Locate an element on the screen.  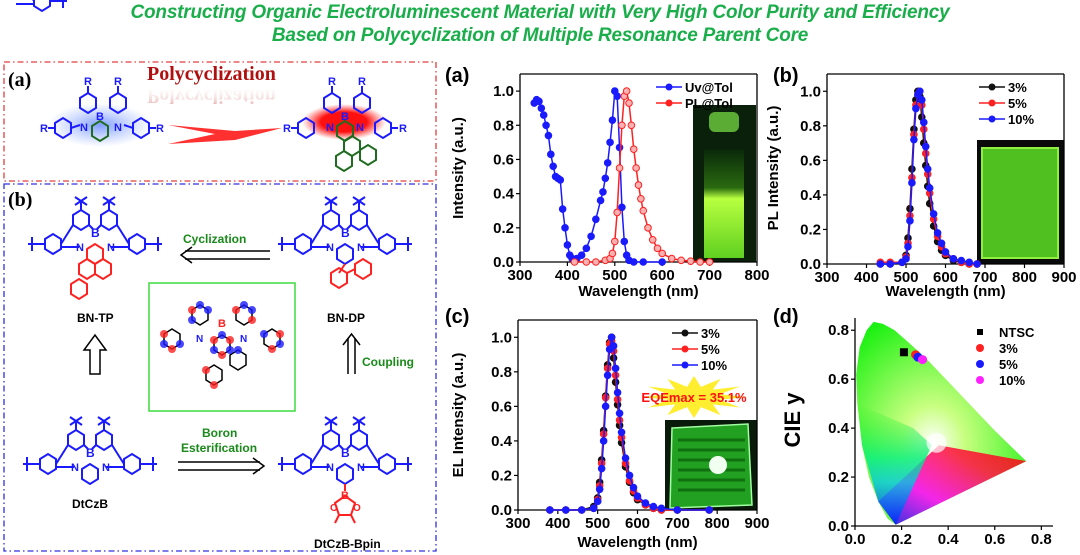
panel-label: (b) is located at coordinates (786, 76).